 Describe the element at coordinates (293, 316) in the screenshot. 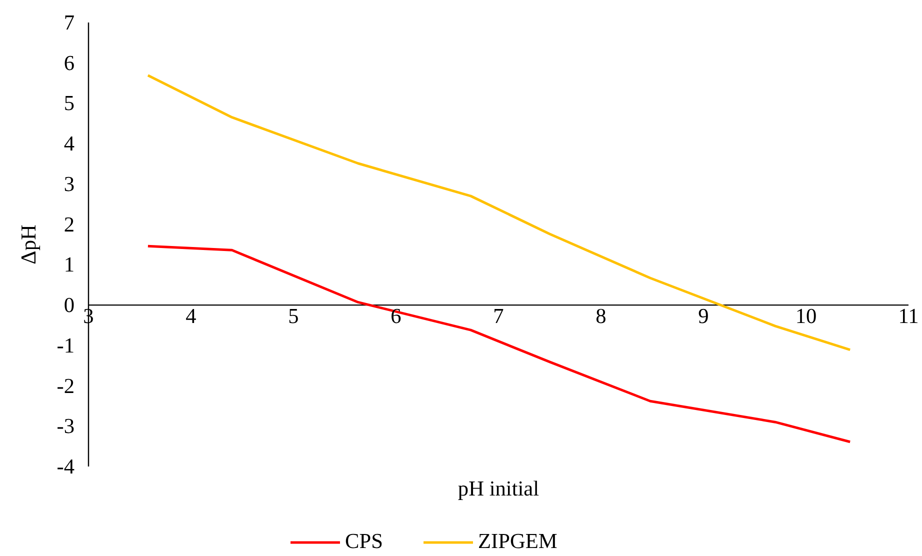

I see `x-tick-label: 5` at that location.